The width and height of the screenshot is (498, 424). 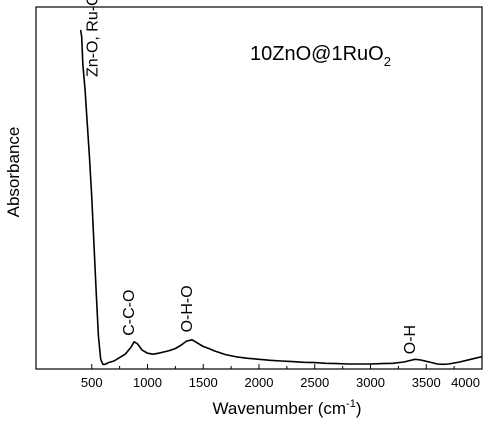 I want to click on peak-annotation: C-C-O, so click(x=129, y=313).